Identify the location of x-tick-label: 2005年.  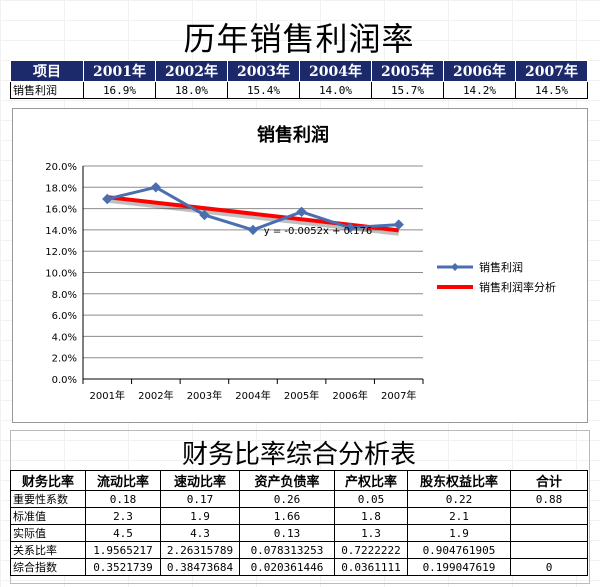
(301, 395).